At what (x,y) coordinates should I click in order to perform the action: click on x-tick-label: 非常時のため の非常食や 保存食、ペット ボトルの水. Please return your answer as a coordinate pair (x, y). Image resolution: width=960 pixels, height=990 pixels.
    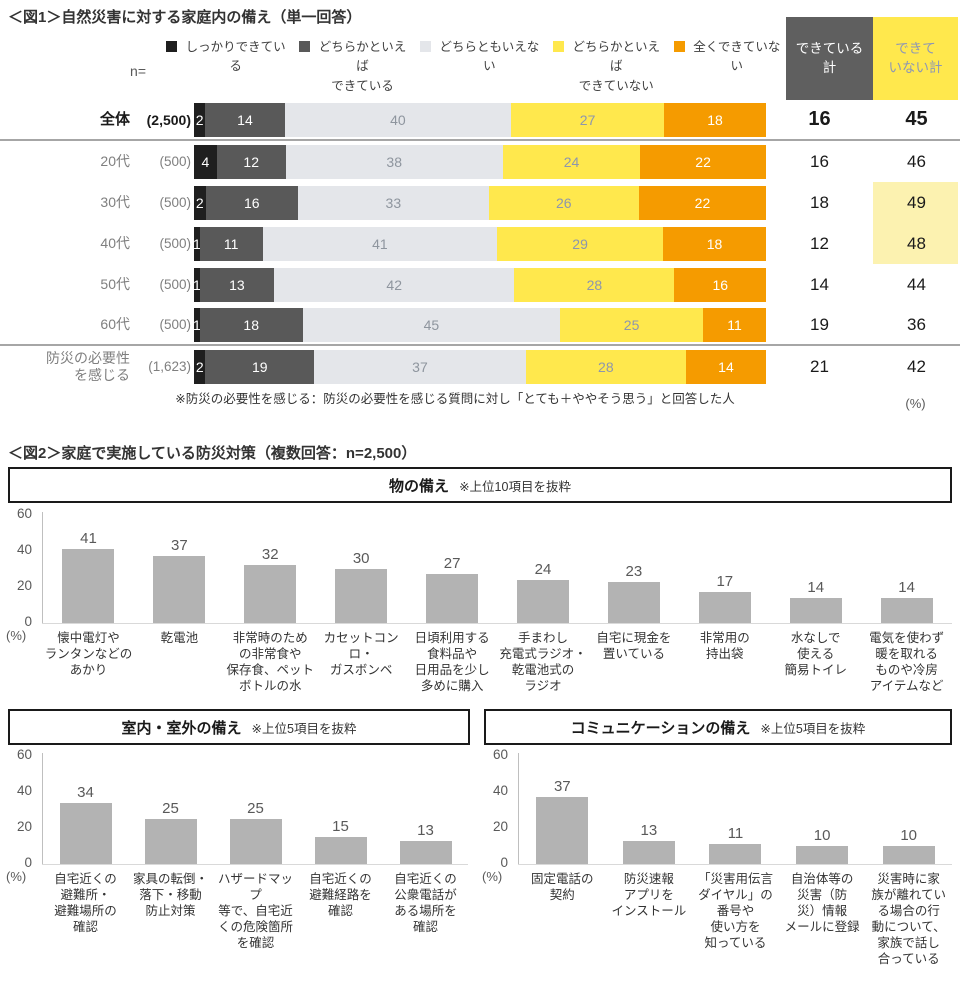
    Looking at the image, I should click on (270, 662).